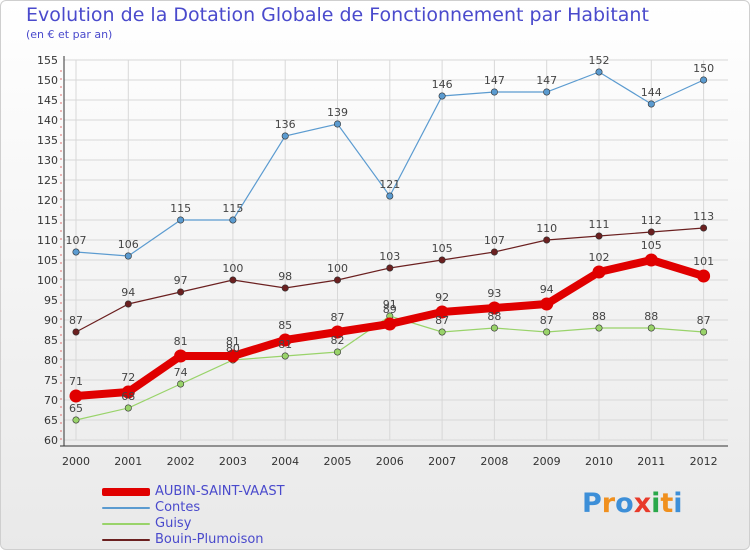 Image resolution: width=750 pixels, height=550 pixels. Describe the element at coordinates (389, 184) in the screenshot. I see `data-label: 121` at that location.